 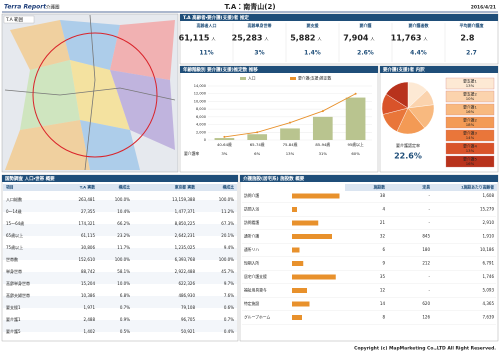 What do you see at coordinates (25, 7) in the screenshot?
I see `report-title: Terra Report` at bounding box center [25, 7].